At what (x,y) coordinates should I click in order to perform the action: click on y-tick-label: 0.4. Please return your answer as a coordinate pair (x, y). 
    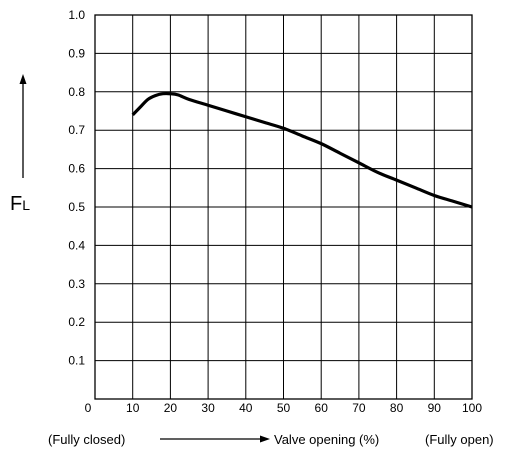
    Looking at the image, I should click on (76, 245).